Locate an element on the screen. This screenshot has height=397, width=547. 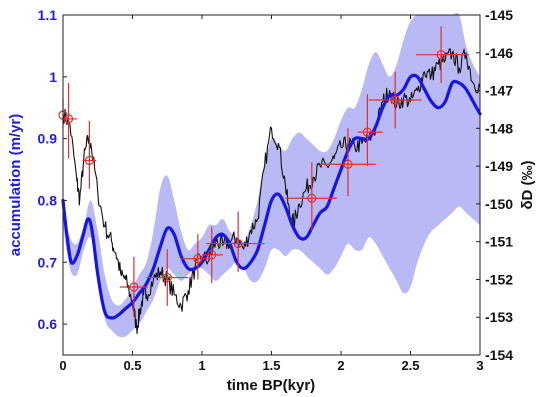
y-left-tick-label: 0.9 is located at coordinates (48, 139).